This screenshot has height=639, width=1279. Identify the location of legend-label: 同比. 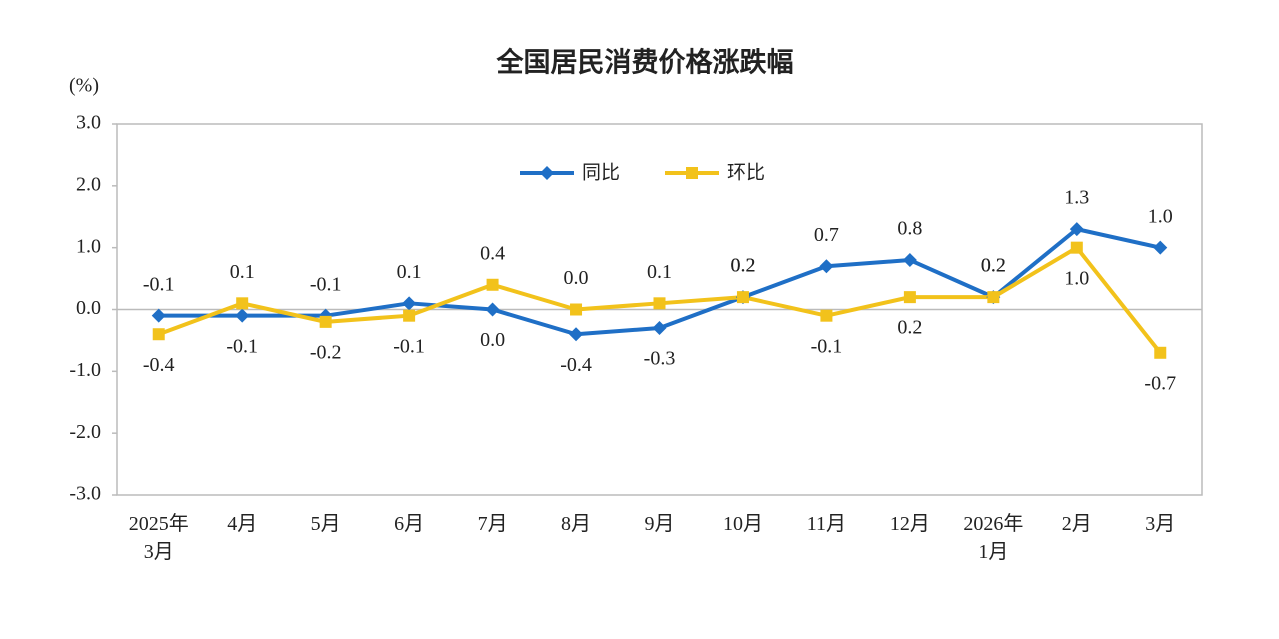
(601, 173).